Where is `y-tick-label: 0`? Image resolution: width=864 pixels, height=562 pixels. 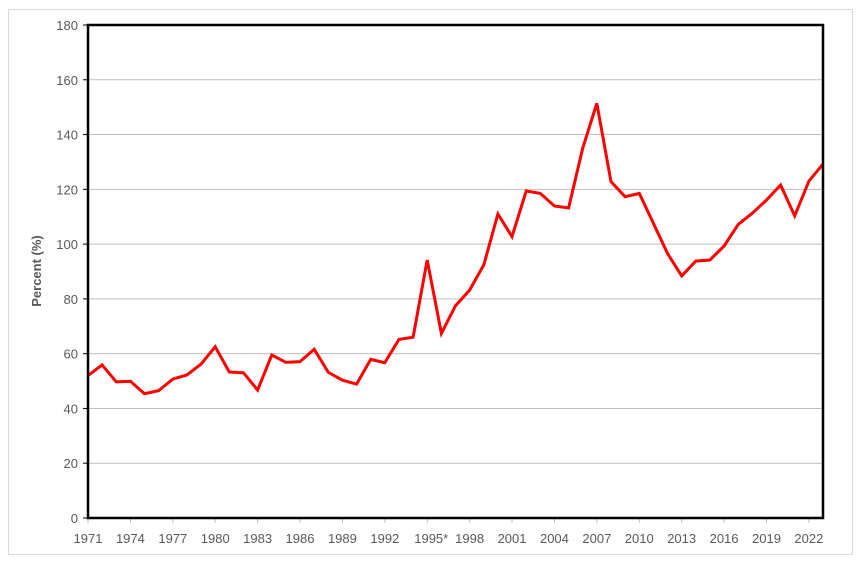
y-tick-label: 0 is located at coordinates (74, 518).